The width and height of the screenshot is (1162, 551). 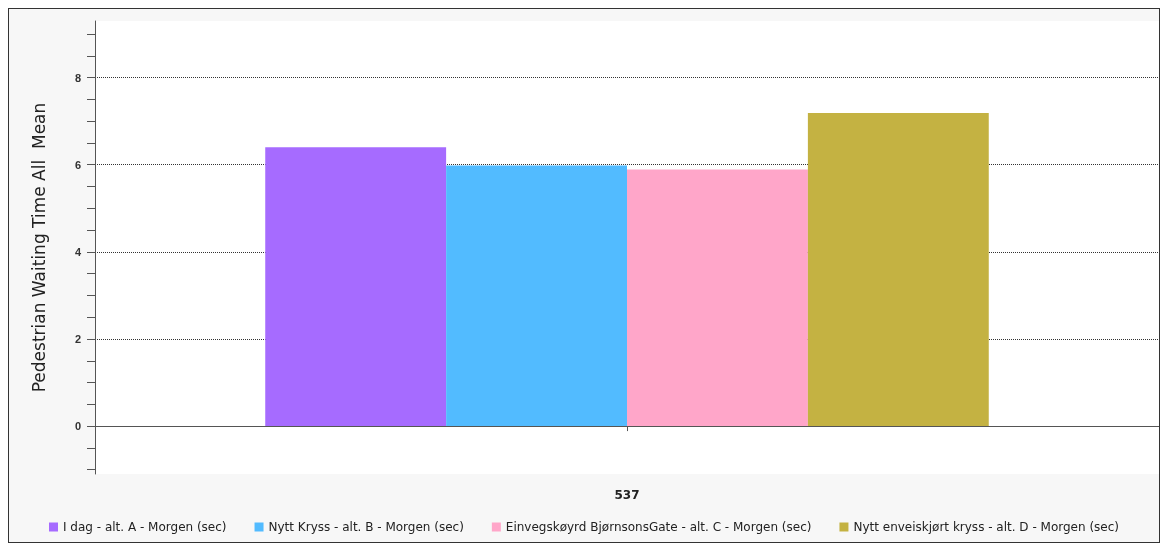 I want to click on y-tick-label: 6, so click(x=77, y=164).